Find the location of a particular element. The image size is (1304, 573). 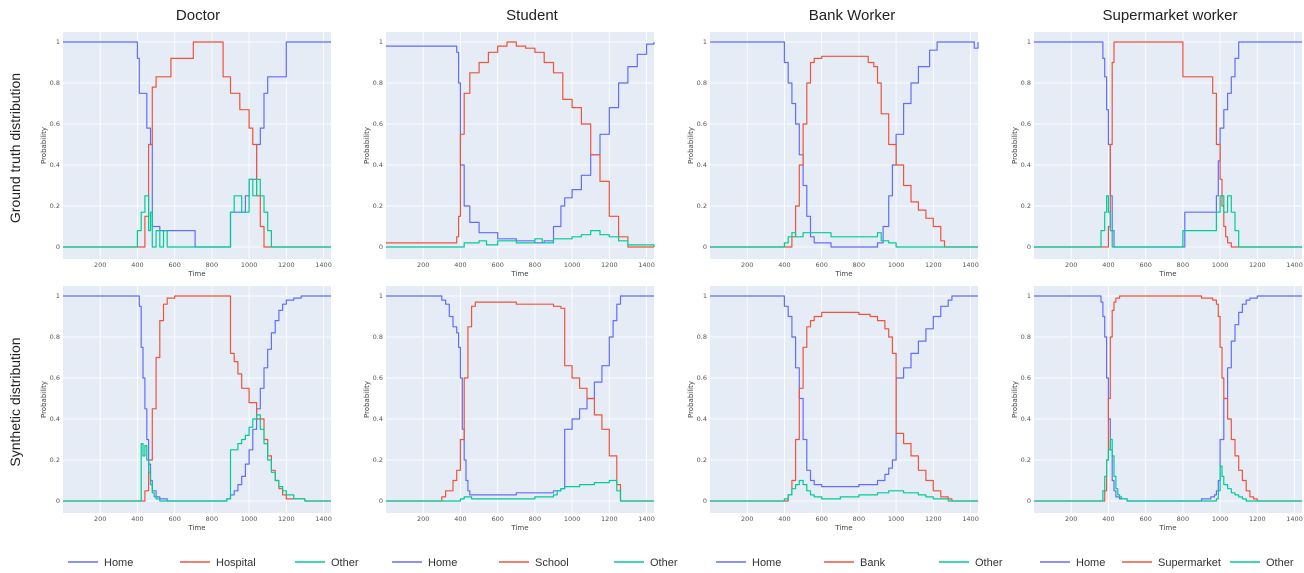

y-tick-label: 0.4 is located at coordinates (702, 165).